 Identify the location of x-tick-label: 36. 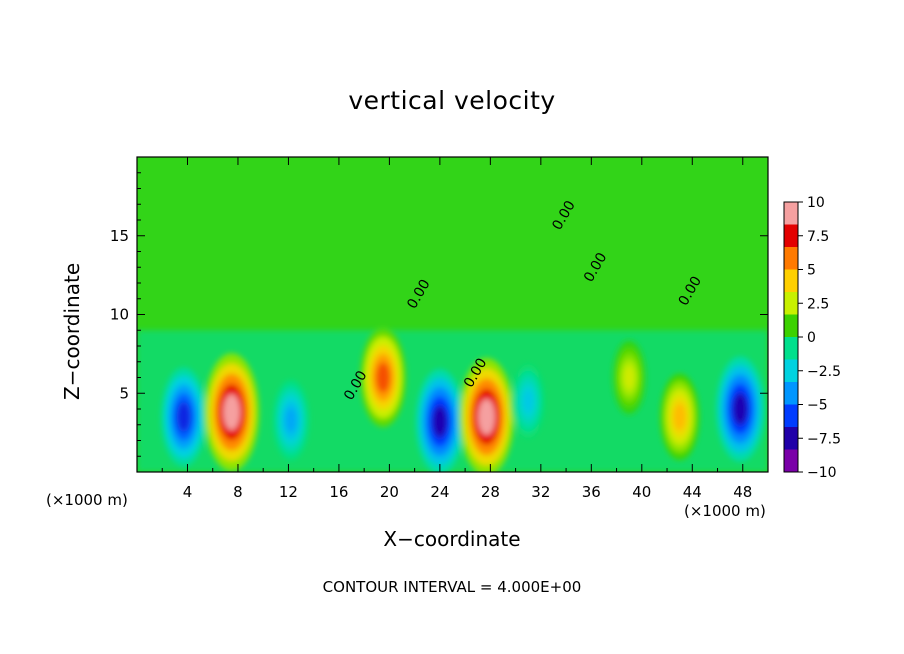
(591, 492).